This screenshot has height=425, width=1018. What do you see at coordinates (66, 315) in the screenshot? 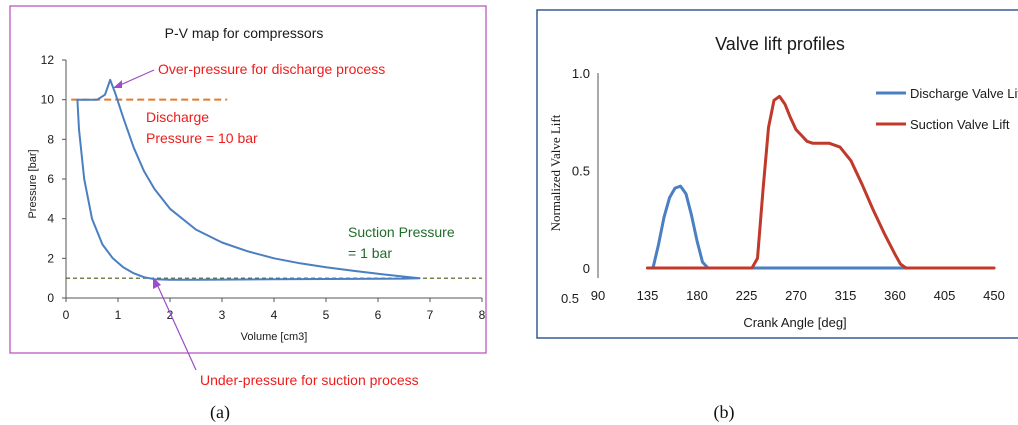
I see `panel-a-x-tick-label: 0` at bounding box center [66, 315].